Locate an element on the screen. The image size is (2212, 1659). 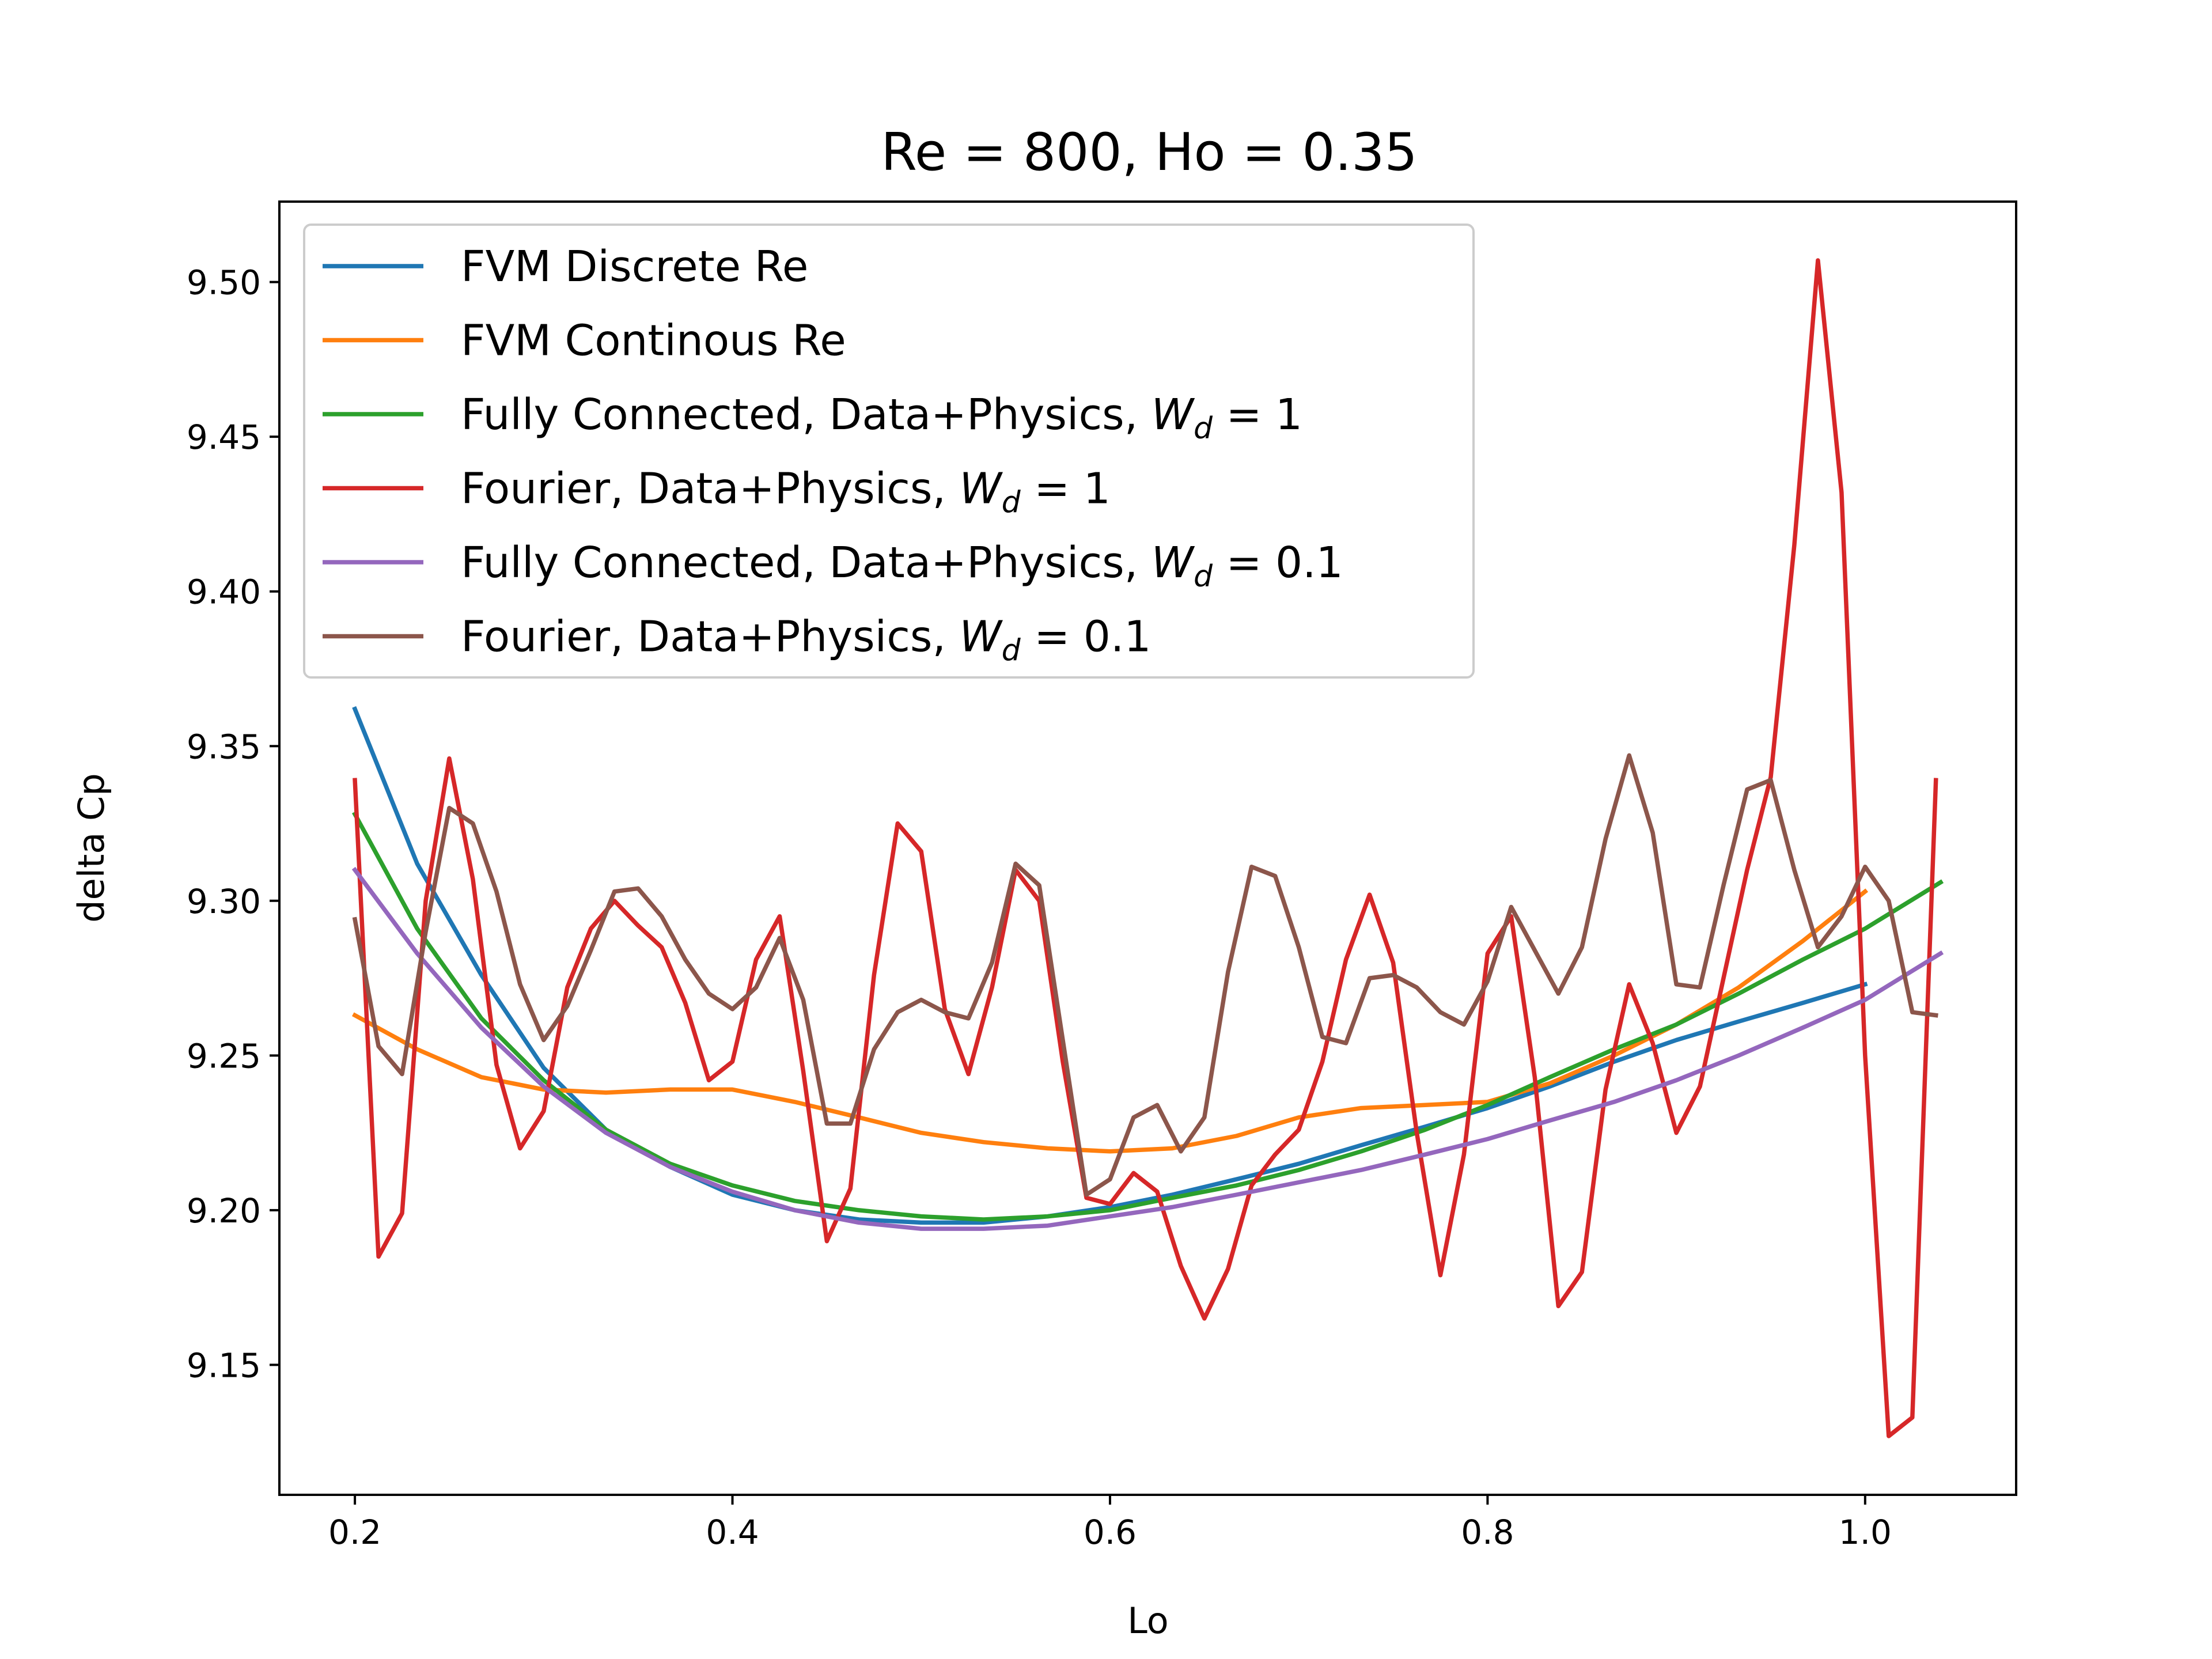
y-axis: 9.15 9.20 9.25 9.30 9.35 9.40 9.45 9.50 is located at coordinates (233, 824).